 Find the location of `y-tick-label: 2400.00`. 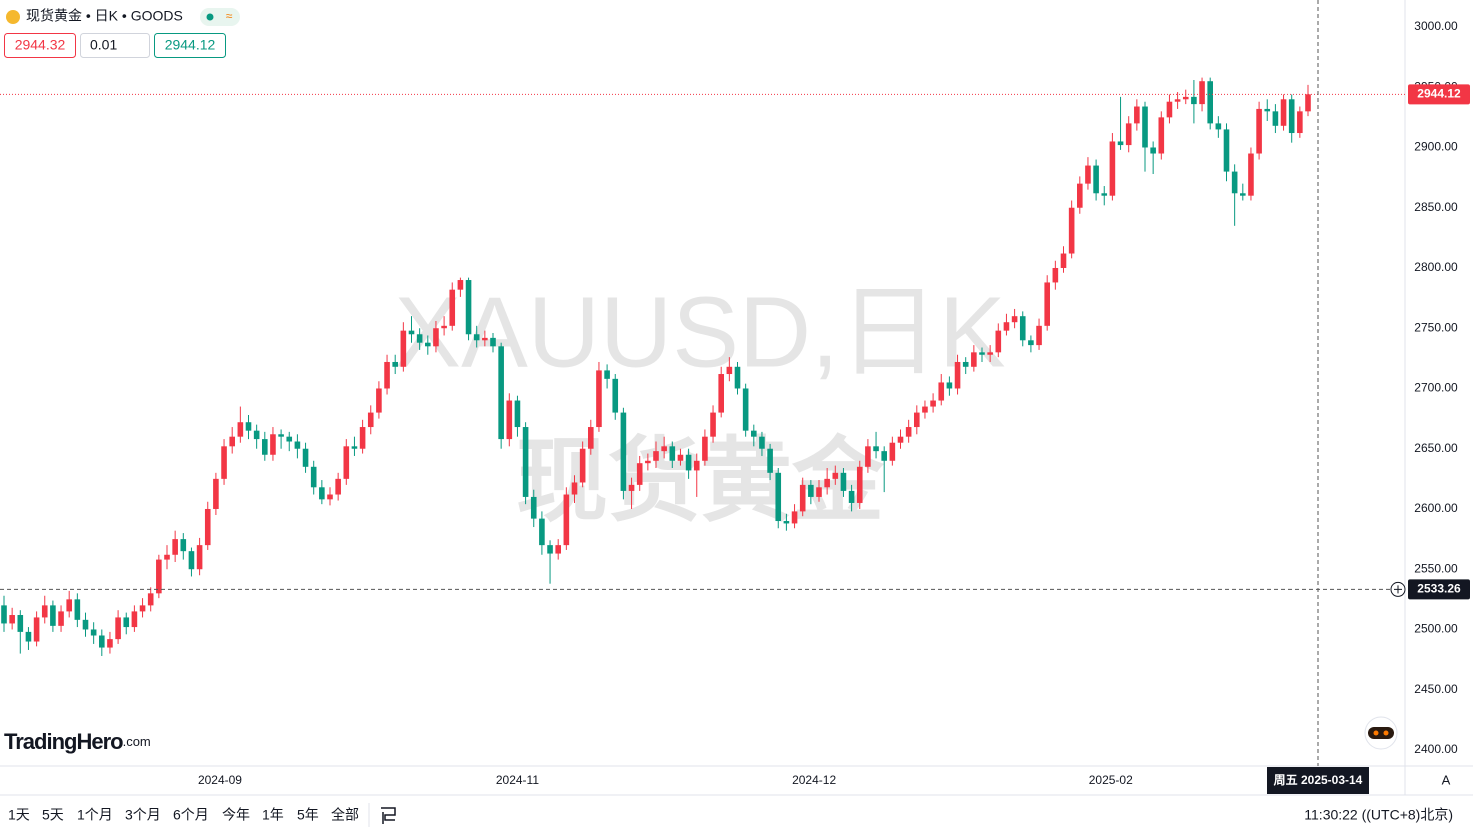

y-tick-label: 2400.00 is located at coordinates (1436, 749).